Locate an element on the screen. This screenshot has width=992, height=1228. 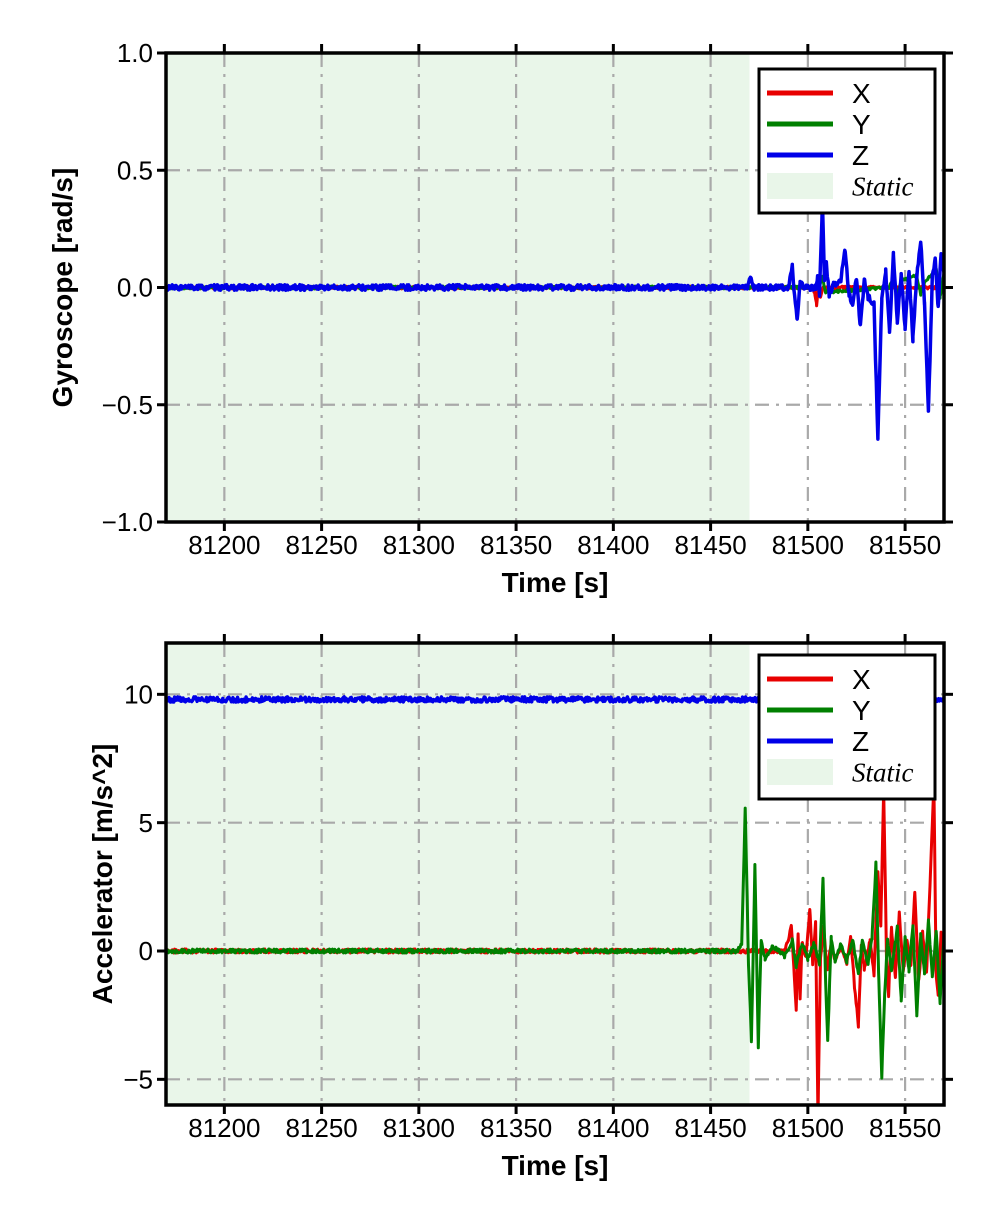
y-tick-label: 10 is located at coordinates (138, 694).